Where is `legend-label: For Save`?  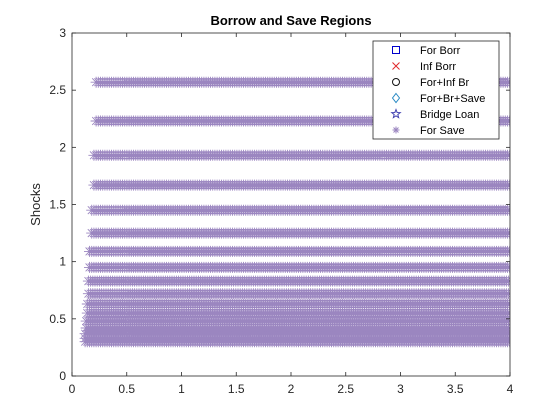
legend-label: For Save is located at coordinates (442, 131).